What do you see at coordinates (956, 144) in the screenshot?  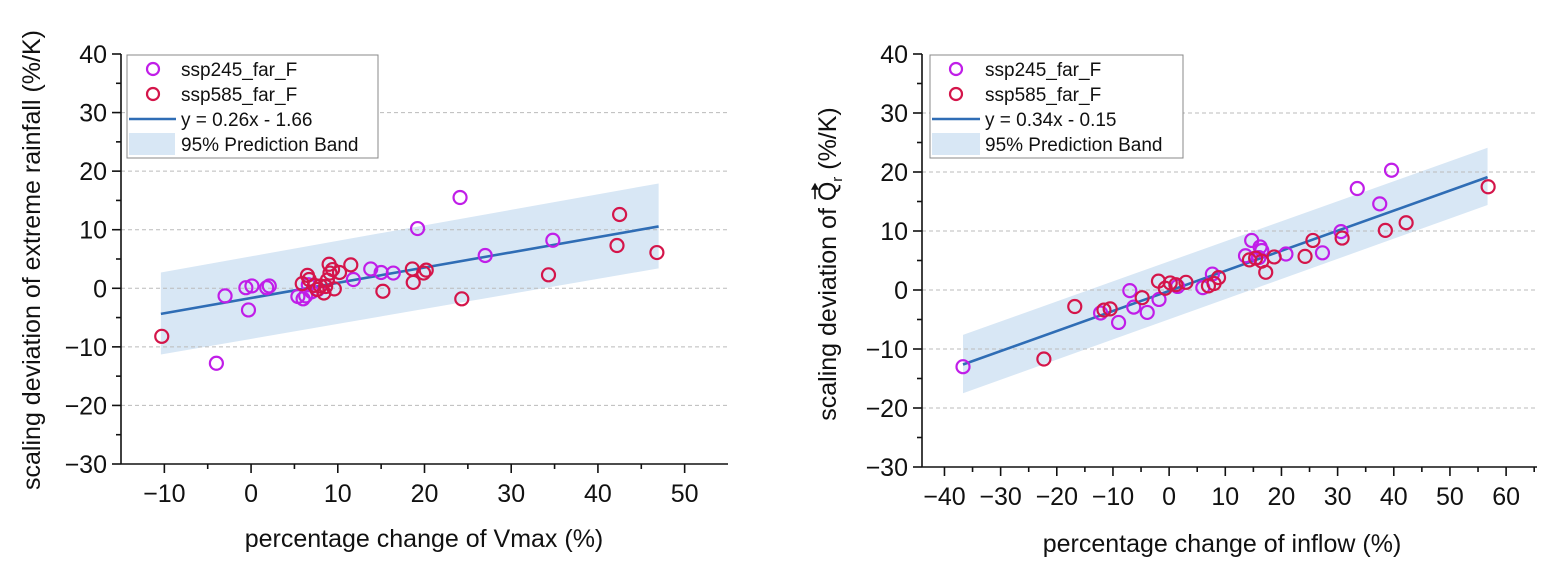 I see `legend-band-swatch` at bounding box center [956, 144].